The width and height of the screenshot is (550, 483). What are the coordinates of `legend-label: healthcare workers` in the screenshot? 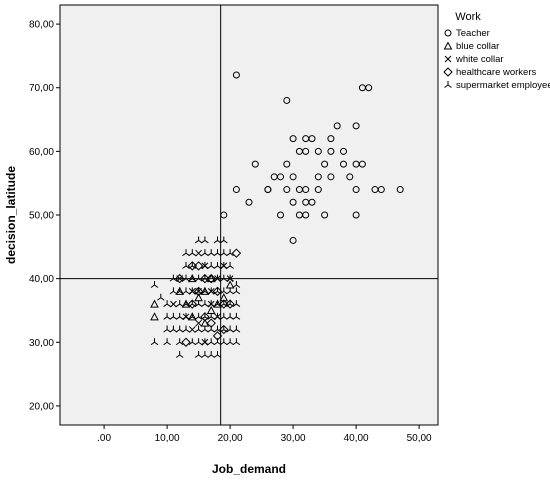 It's located at (496, 72).